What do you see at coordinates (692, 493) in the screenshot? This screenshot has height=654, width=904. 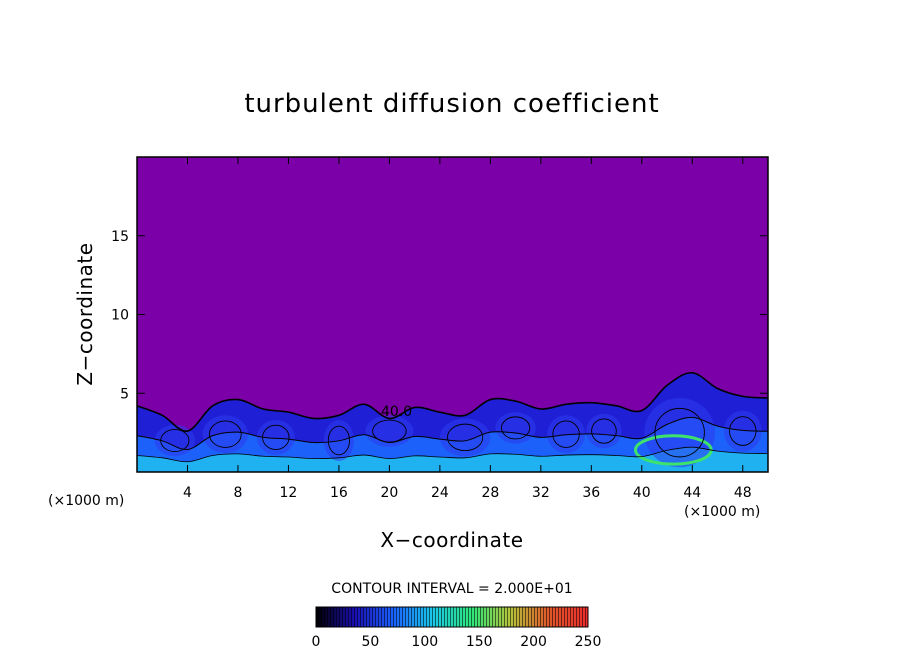 I see `x-tick-label: 44` at bounding box center [692, 493].